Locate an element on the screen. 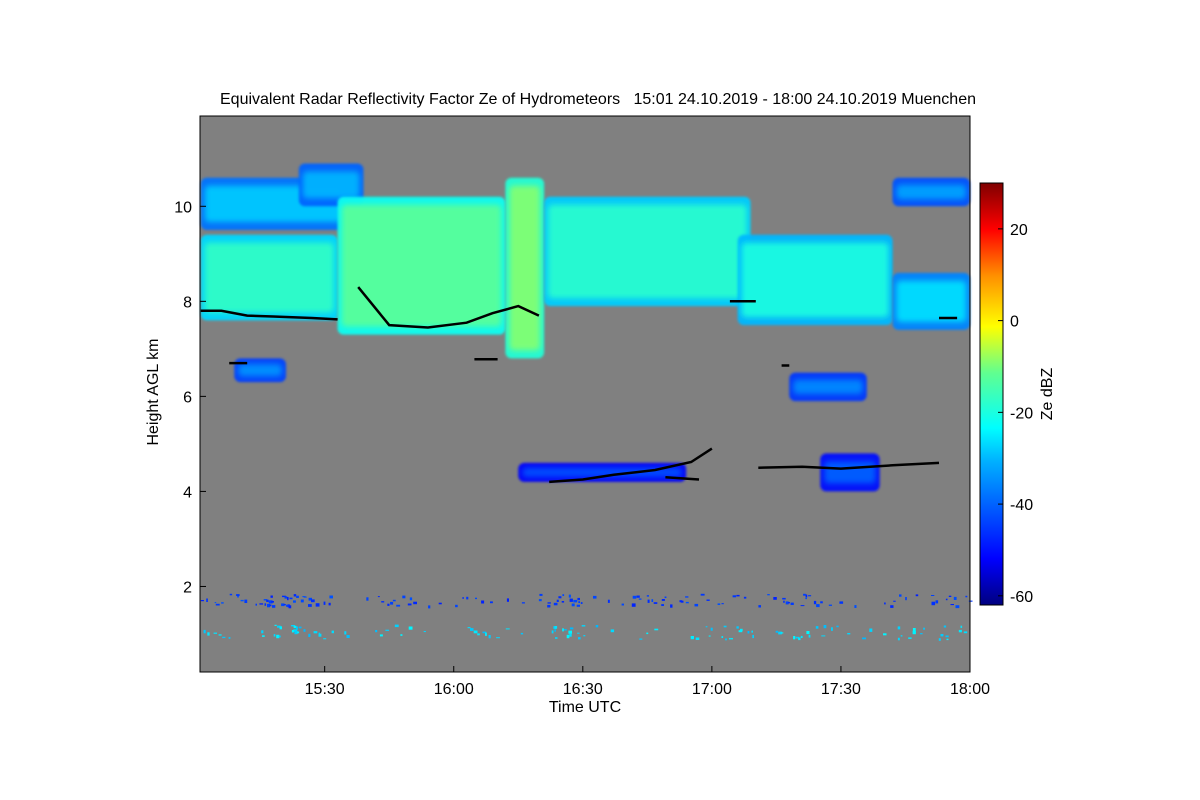  trace-segment is located at coordinates (682, 478).